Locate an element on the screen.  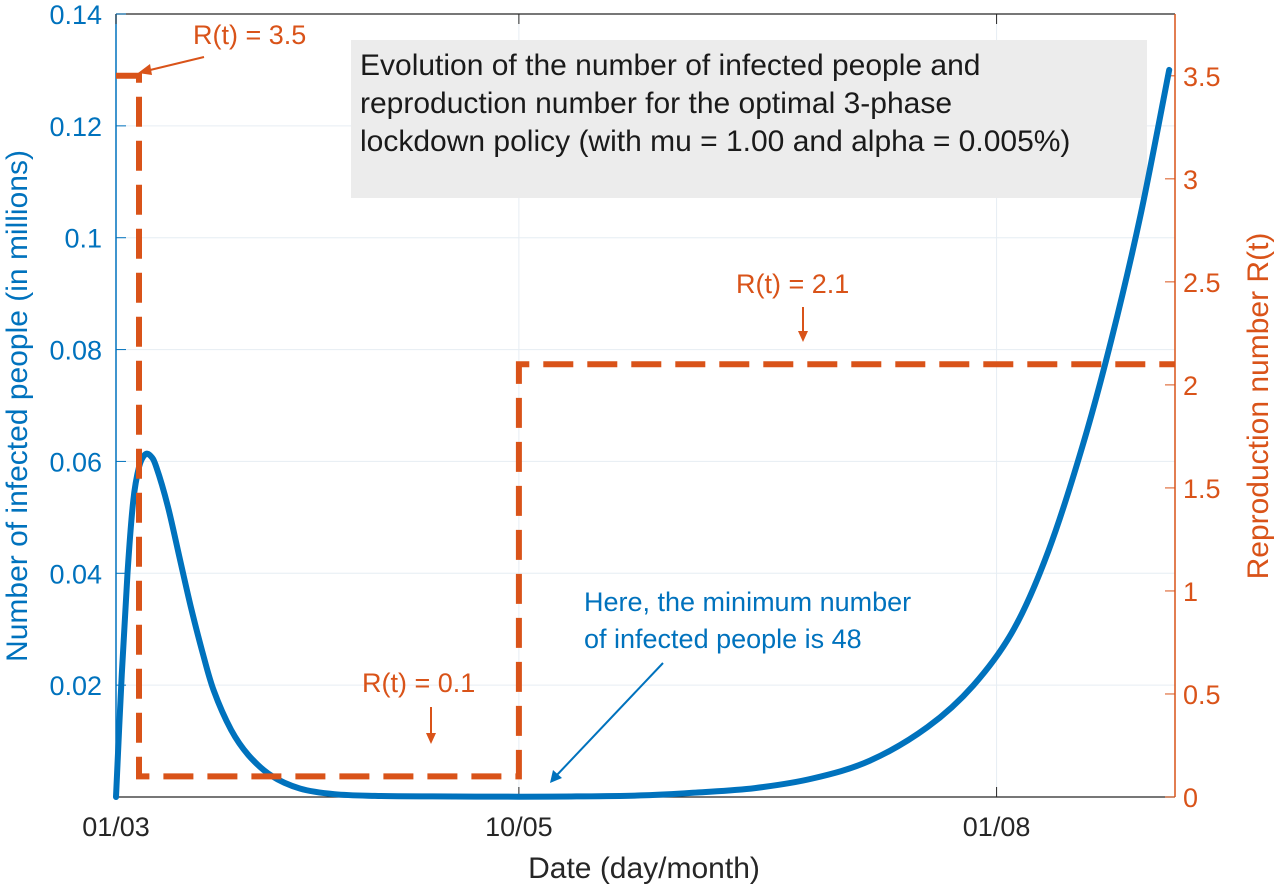
y-left-tick-label-3: 0.08 is located at coordinates (75, 351).